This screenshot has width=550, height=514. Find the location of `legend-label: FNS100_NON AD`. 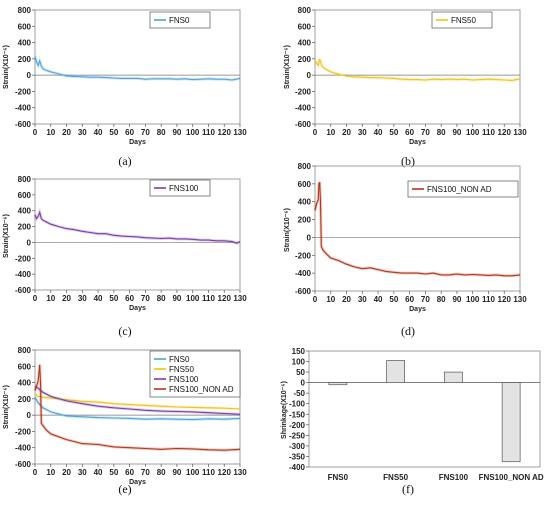

legend-label: FNS100_NON AD is located at coordinates (201, 389).